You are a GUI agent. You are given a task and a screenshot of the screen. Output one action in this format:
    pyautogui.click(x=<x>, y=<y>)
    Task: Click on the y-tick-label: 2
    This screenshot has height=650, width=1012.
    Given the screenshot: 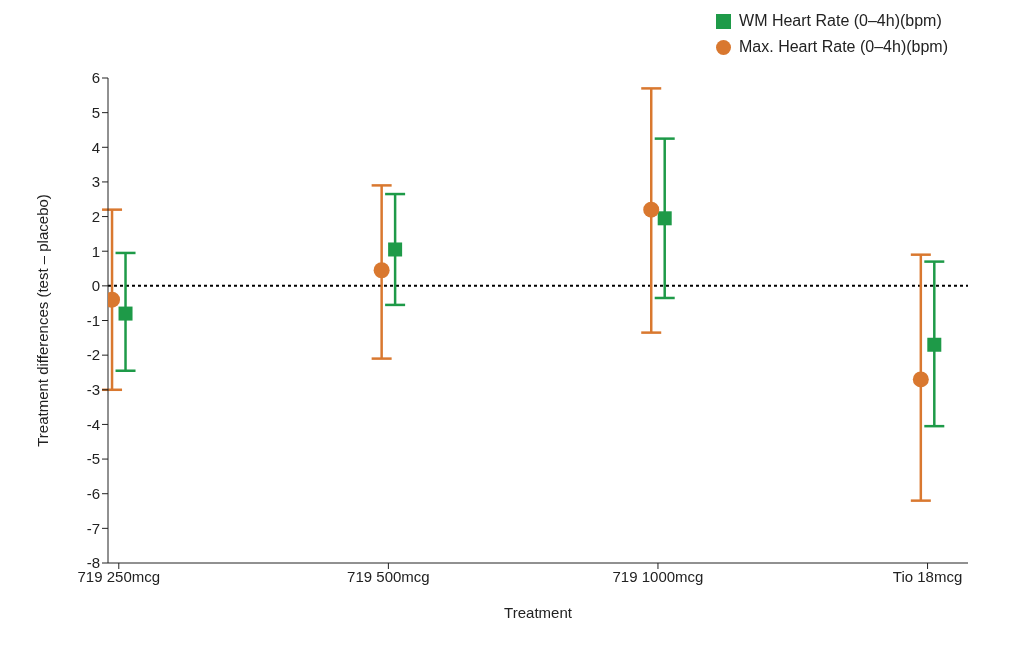 What is the action you would take?
    pyautogui.click(x=95, y=216)
    